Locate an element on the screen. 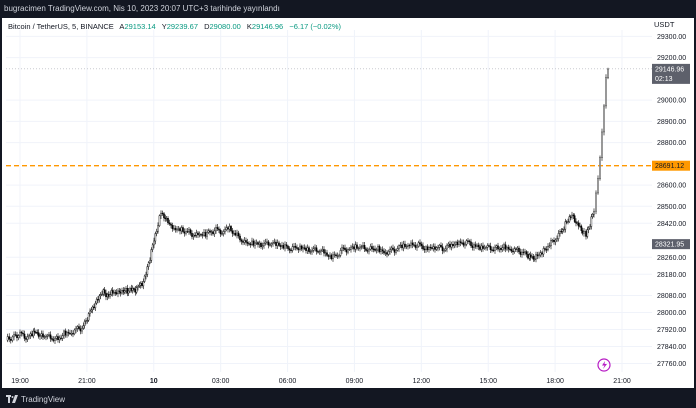  x-tick-label: 19:00 is located at coordinates (20, 381).